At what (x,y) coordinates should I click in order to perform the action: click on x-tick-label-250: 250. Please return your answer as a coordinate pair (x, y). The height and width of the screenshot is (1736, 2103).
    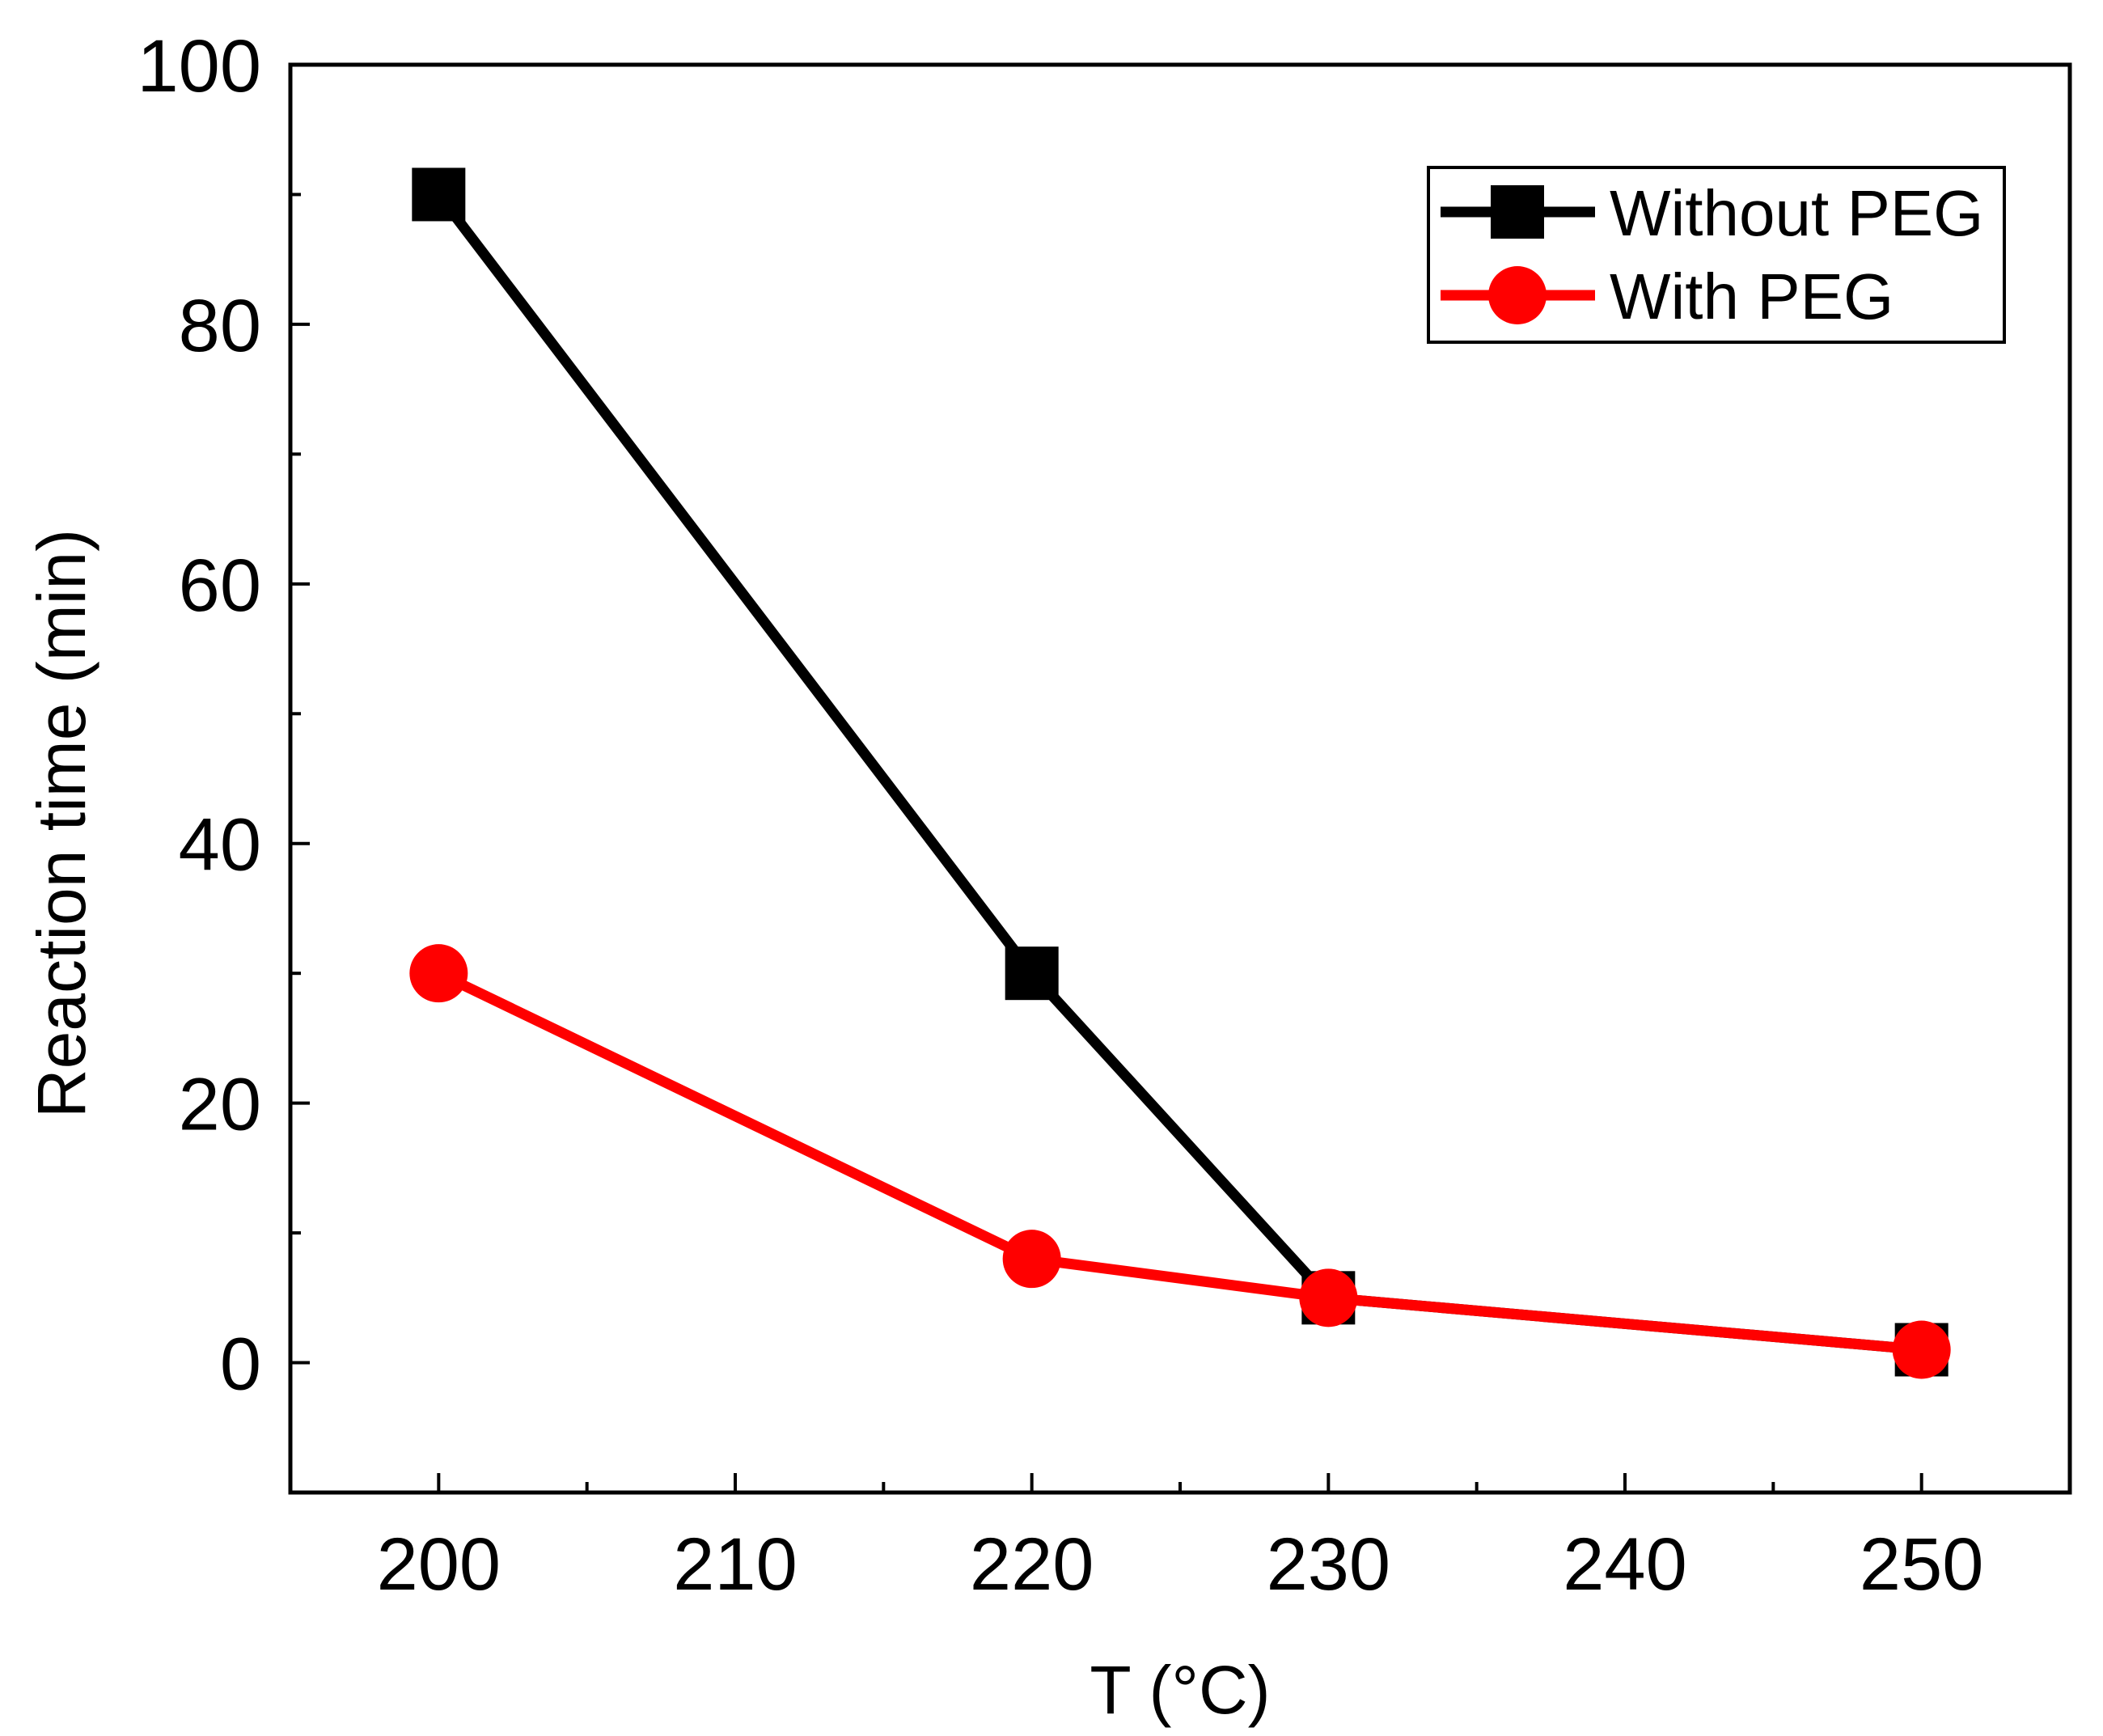
    Looking at the image, I should click on (1922, 1564).